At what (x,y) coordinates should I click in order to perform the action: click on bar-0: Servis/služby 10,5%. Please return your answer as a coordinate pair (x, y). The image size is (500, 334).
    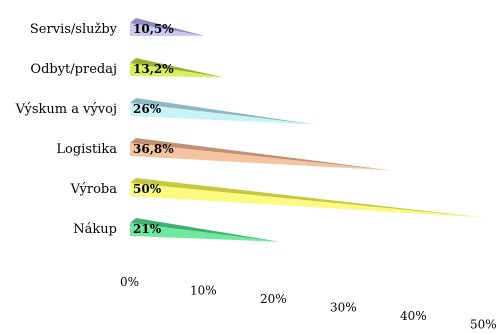
    Looking at the image, I should click on (117, 27).